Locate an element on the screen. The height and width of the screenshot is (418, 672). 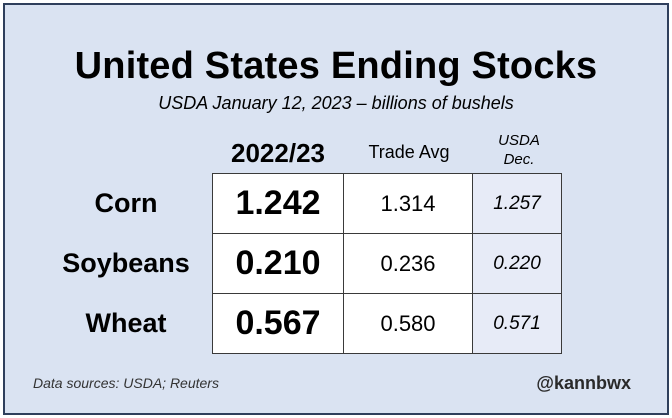
cell-wheat-usda-dec: 0.571 is located at coordinates (517, 323).